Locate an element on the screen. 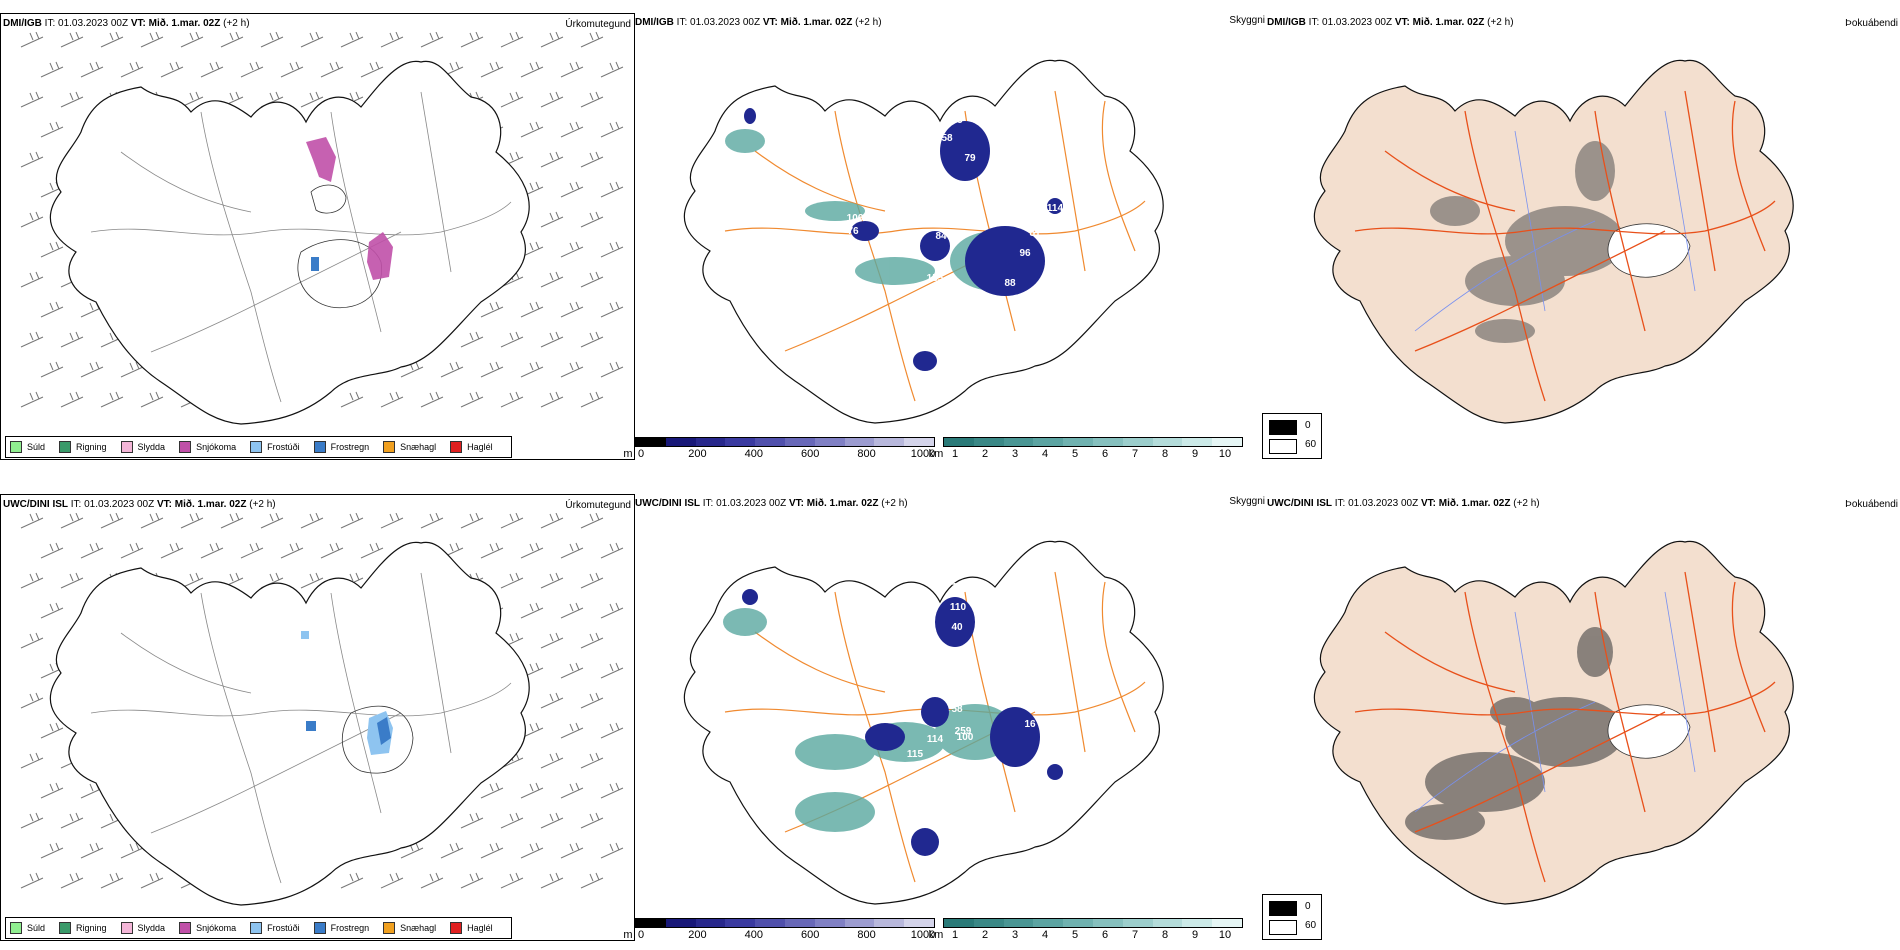 Image resolution: width=1900 pixels, height=950 pixels. legend-label: Frostúði is located at coordinates (283, 447).